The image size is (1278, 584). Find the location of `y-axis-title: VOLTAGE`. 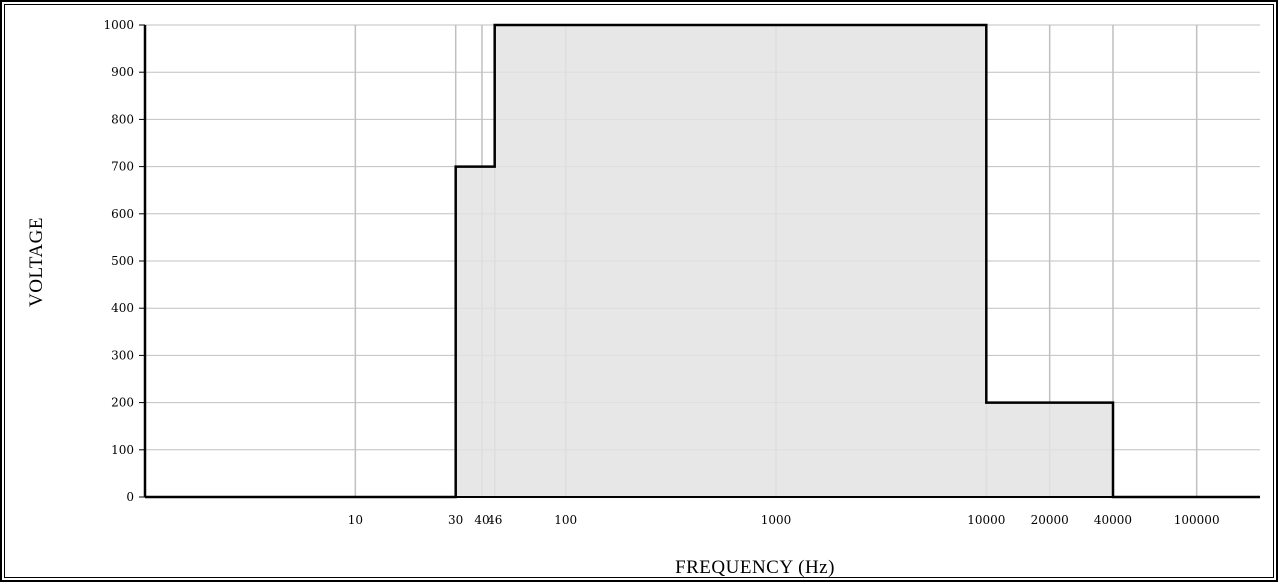

y-axis-title: VOLTAGE is located at coordinates (36, 262).